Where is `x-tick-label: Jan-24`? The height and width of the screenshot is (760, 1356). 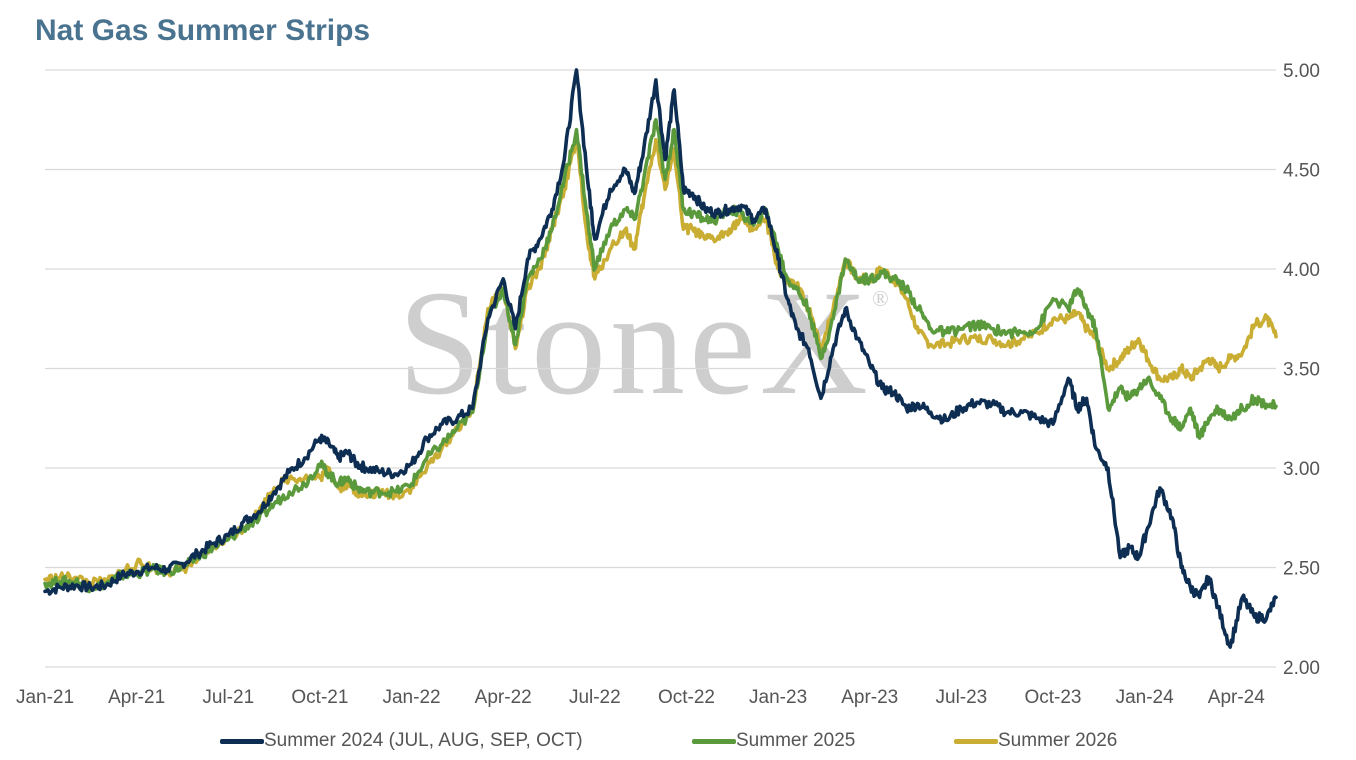
x-tick-label: Jan-24 is located at coordinates (1145, 697).